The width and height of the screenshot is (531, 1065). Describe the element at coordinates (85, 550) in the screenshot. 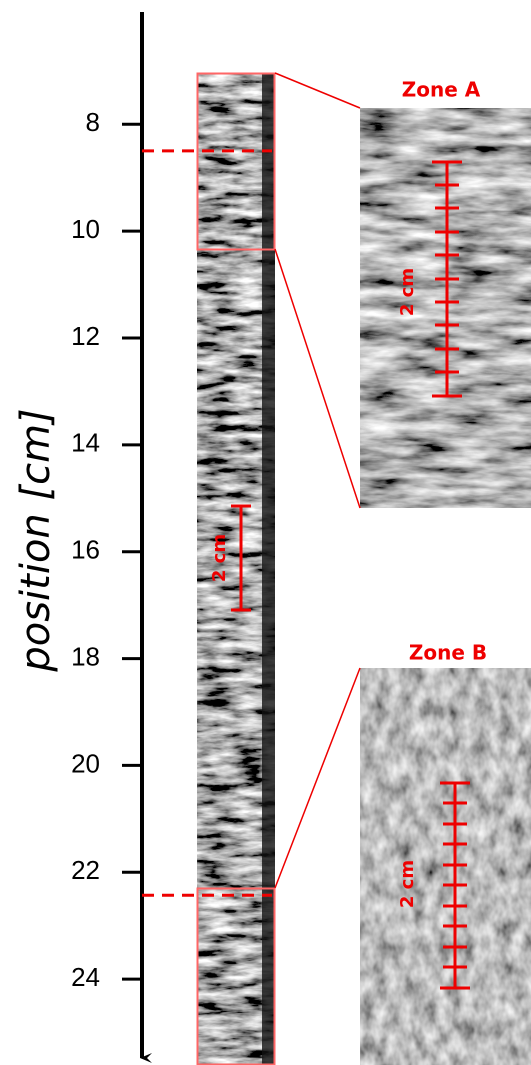

I see `y-tick-label: 16` at that location.